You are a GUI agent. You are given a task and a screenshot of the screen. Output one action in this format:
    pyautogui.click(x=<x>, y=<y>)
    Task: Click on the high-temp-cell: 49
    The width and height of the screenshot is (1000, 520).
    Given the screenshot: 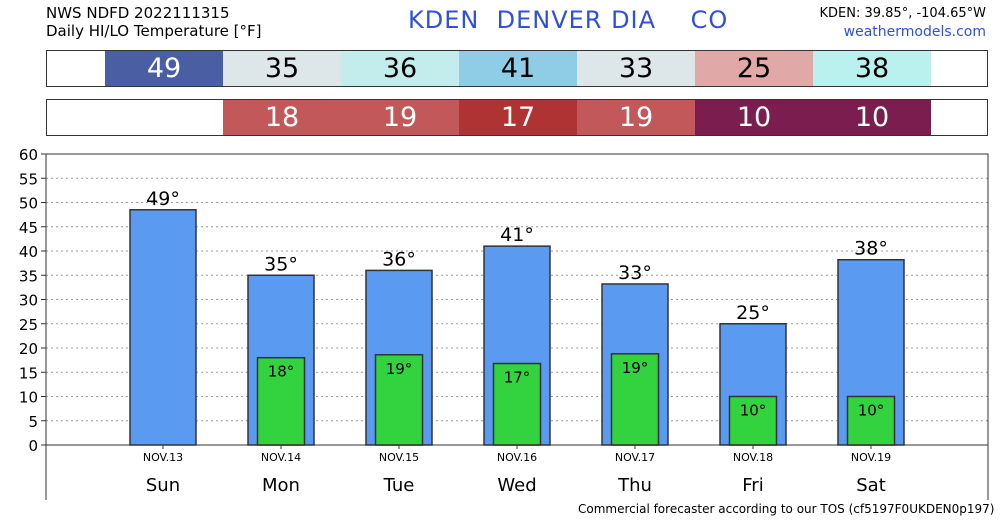 What is the action you would take?
    pyautogui.click(x=164, y=68)
    